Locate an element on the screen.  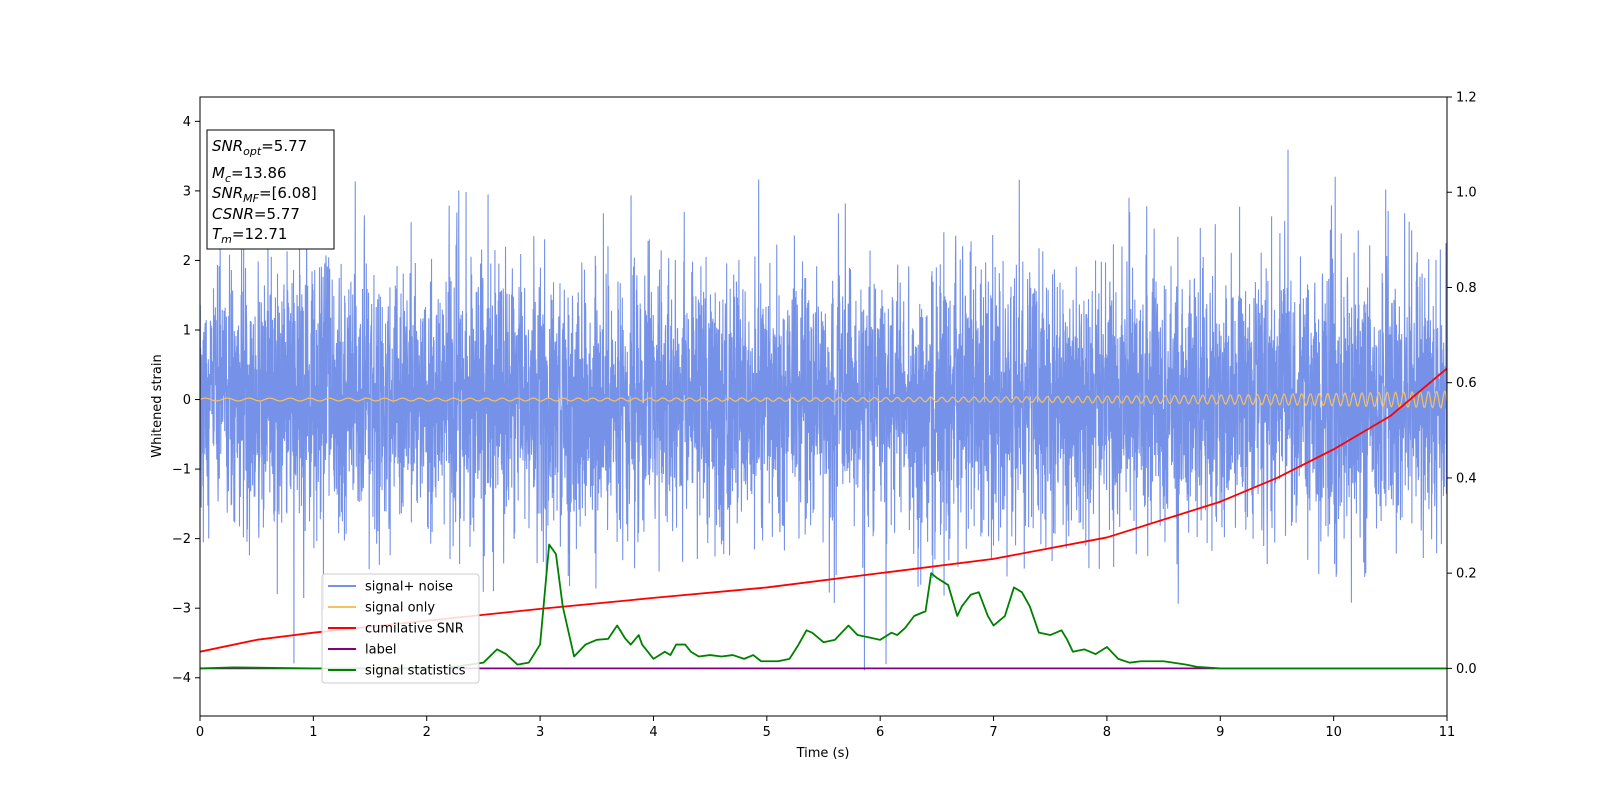
legend-frame is located at coordinates (400, 628).